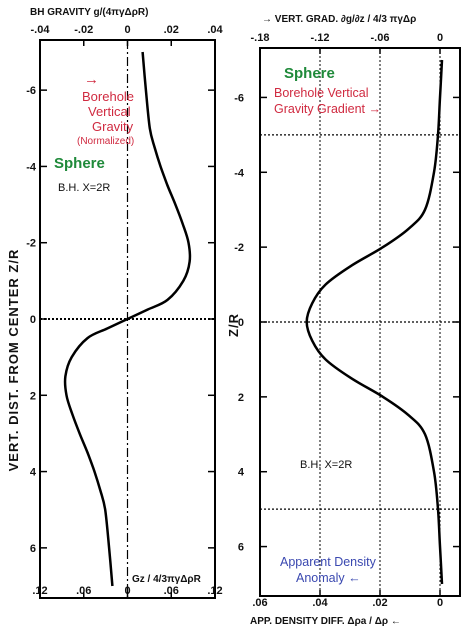 This screenshot has width=474, height=638. What do you see at coordinates (13, 360) in the screenshot?
I see `left-y-axis-label: VERT. DIST. FROM CENTER Z/R` at bounding box center [13, 360].